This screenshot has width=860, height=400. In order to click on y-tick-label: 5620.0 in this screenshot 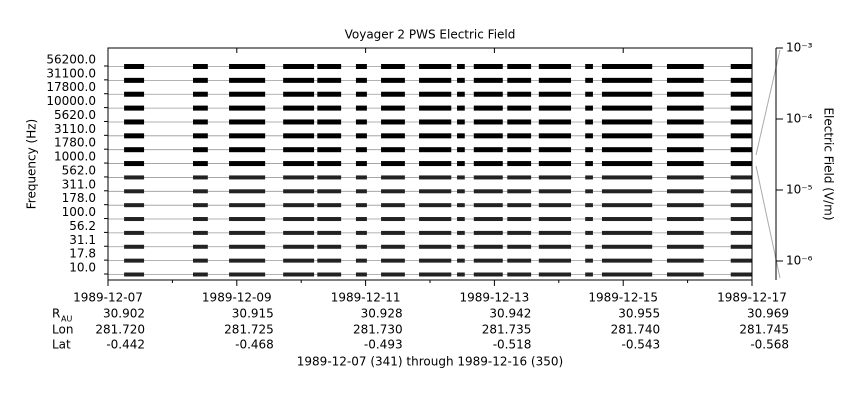, I will do `click(75, 115)`.